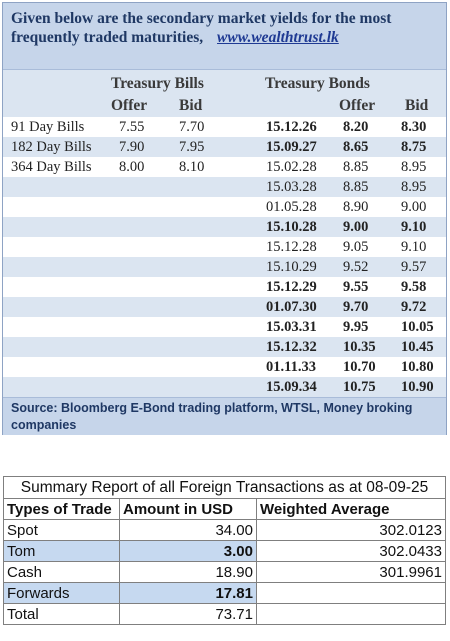  Describe the element at coordinates (356, 287) in the screenshot. I see `bond-offer: 9.55` at that location.